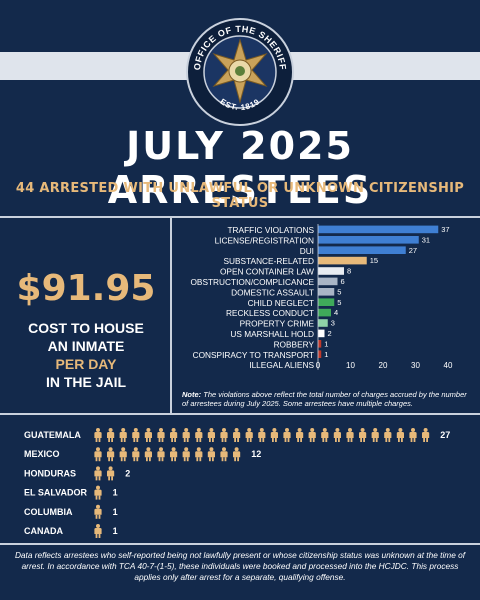  I want to click on country-label: EL SALVADOR, so click(56, 493).